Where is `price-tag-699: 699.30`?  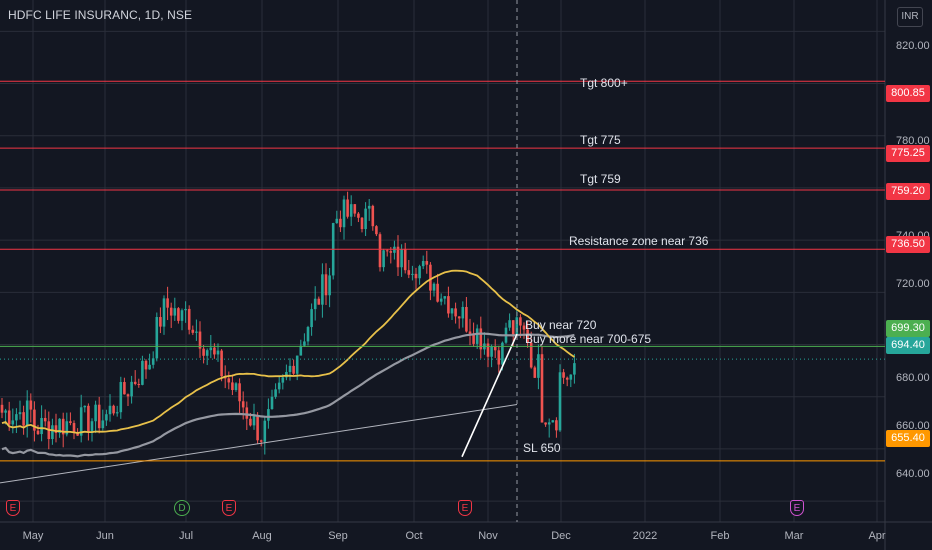
price-tag-699: 699.30 is located at coordinates (908, 328).